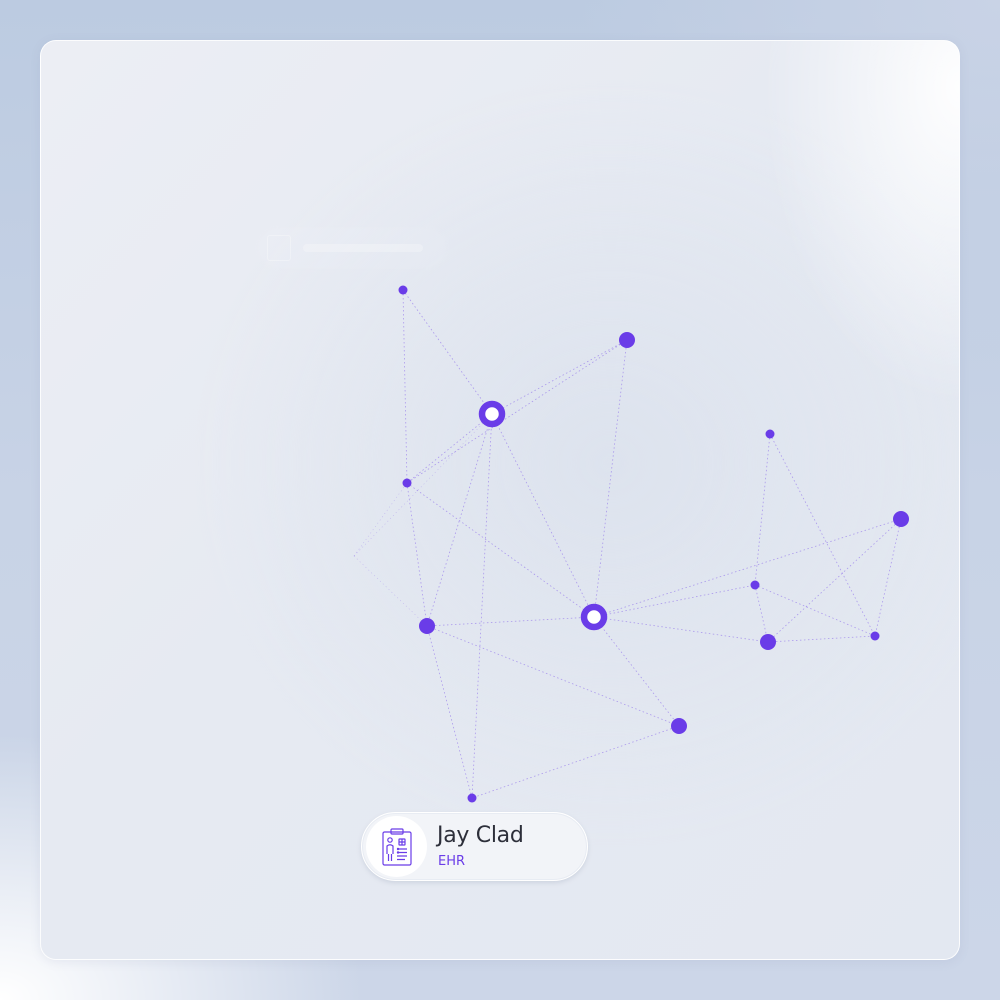  What do you see at coordinates (447, 352) in the screenshot?
I see `network-edge-n1-n3` at bounding box center [447, 352].